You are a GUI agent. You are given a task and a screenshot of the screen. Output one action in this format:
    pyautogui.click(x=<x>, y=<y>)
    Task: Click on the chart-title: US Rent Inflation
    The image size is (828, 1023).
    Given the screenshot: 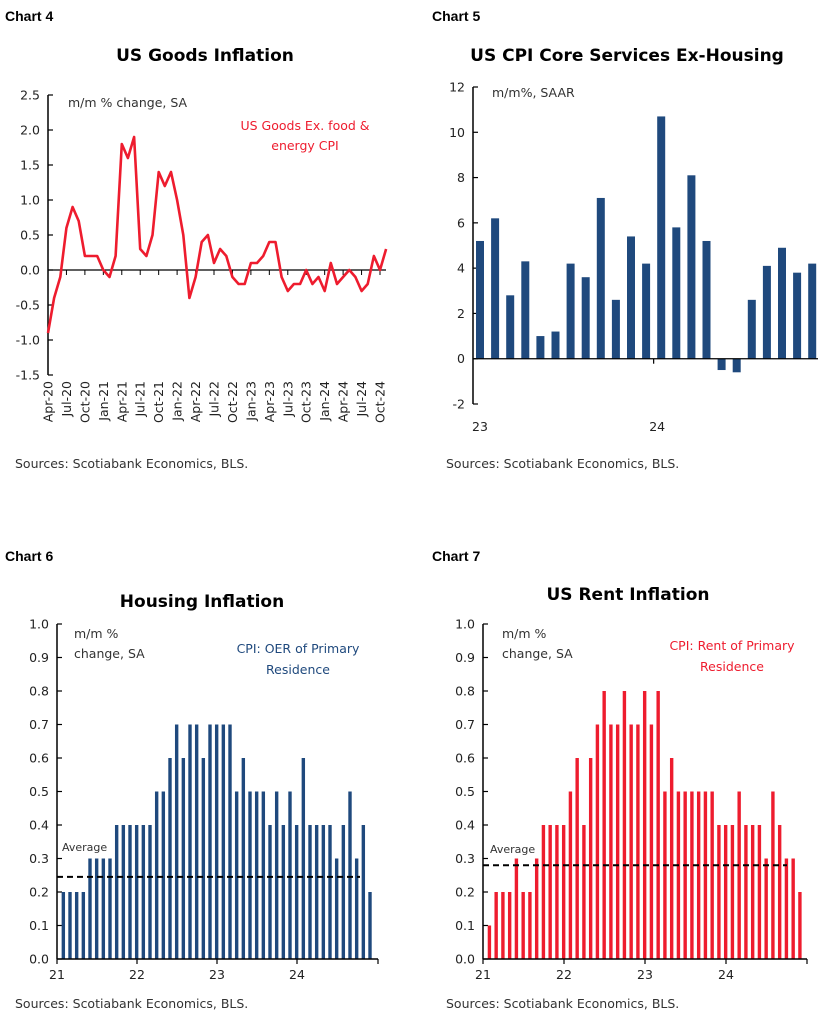 What is the action you would take?
    pyautogui.click(x=628, y=595)
    